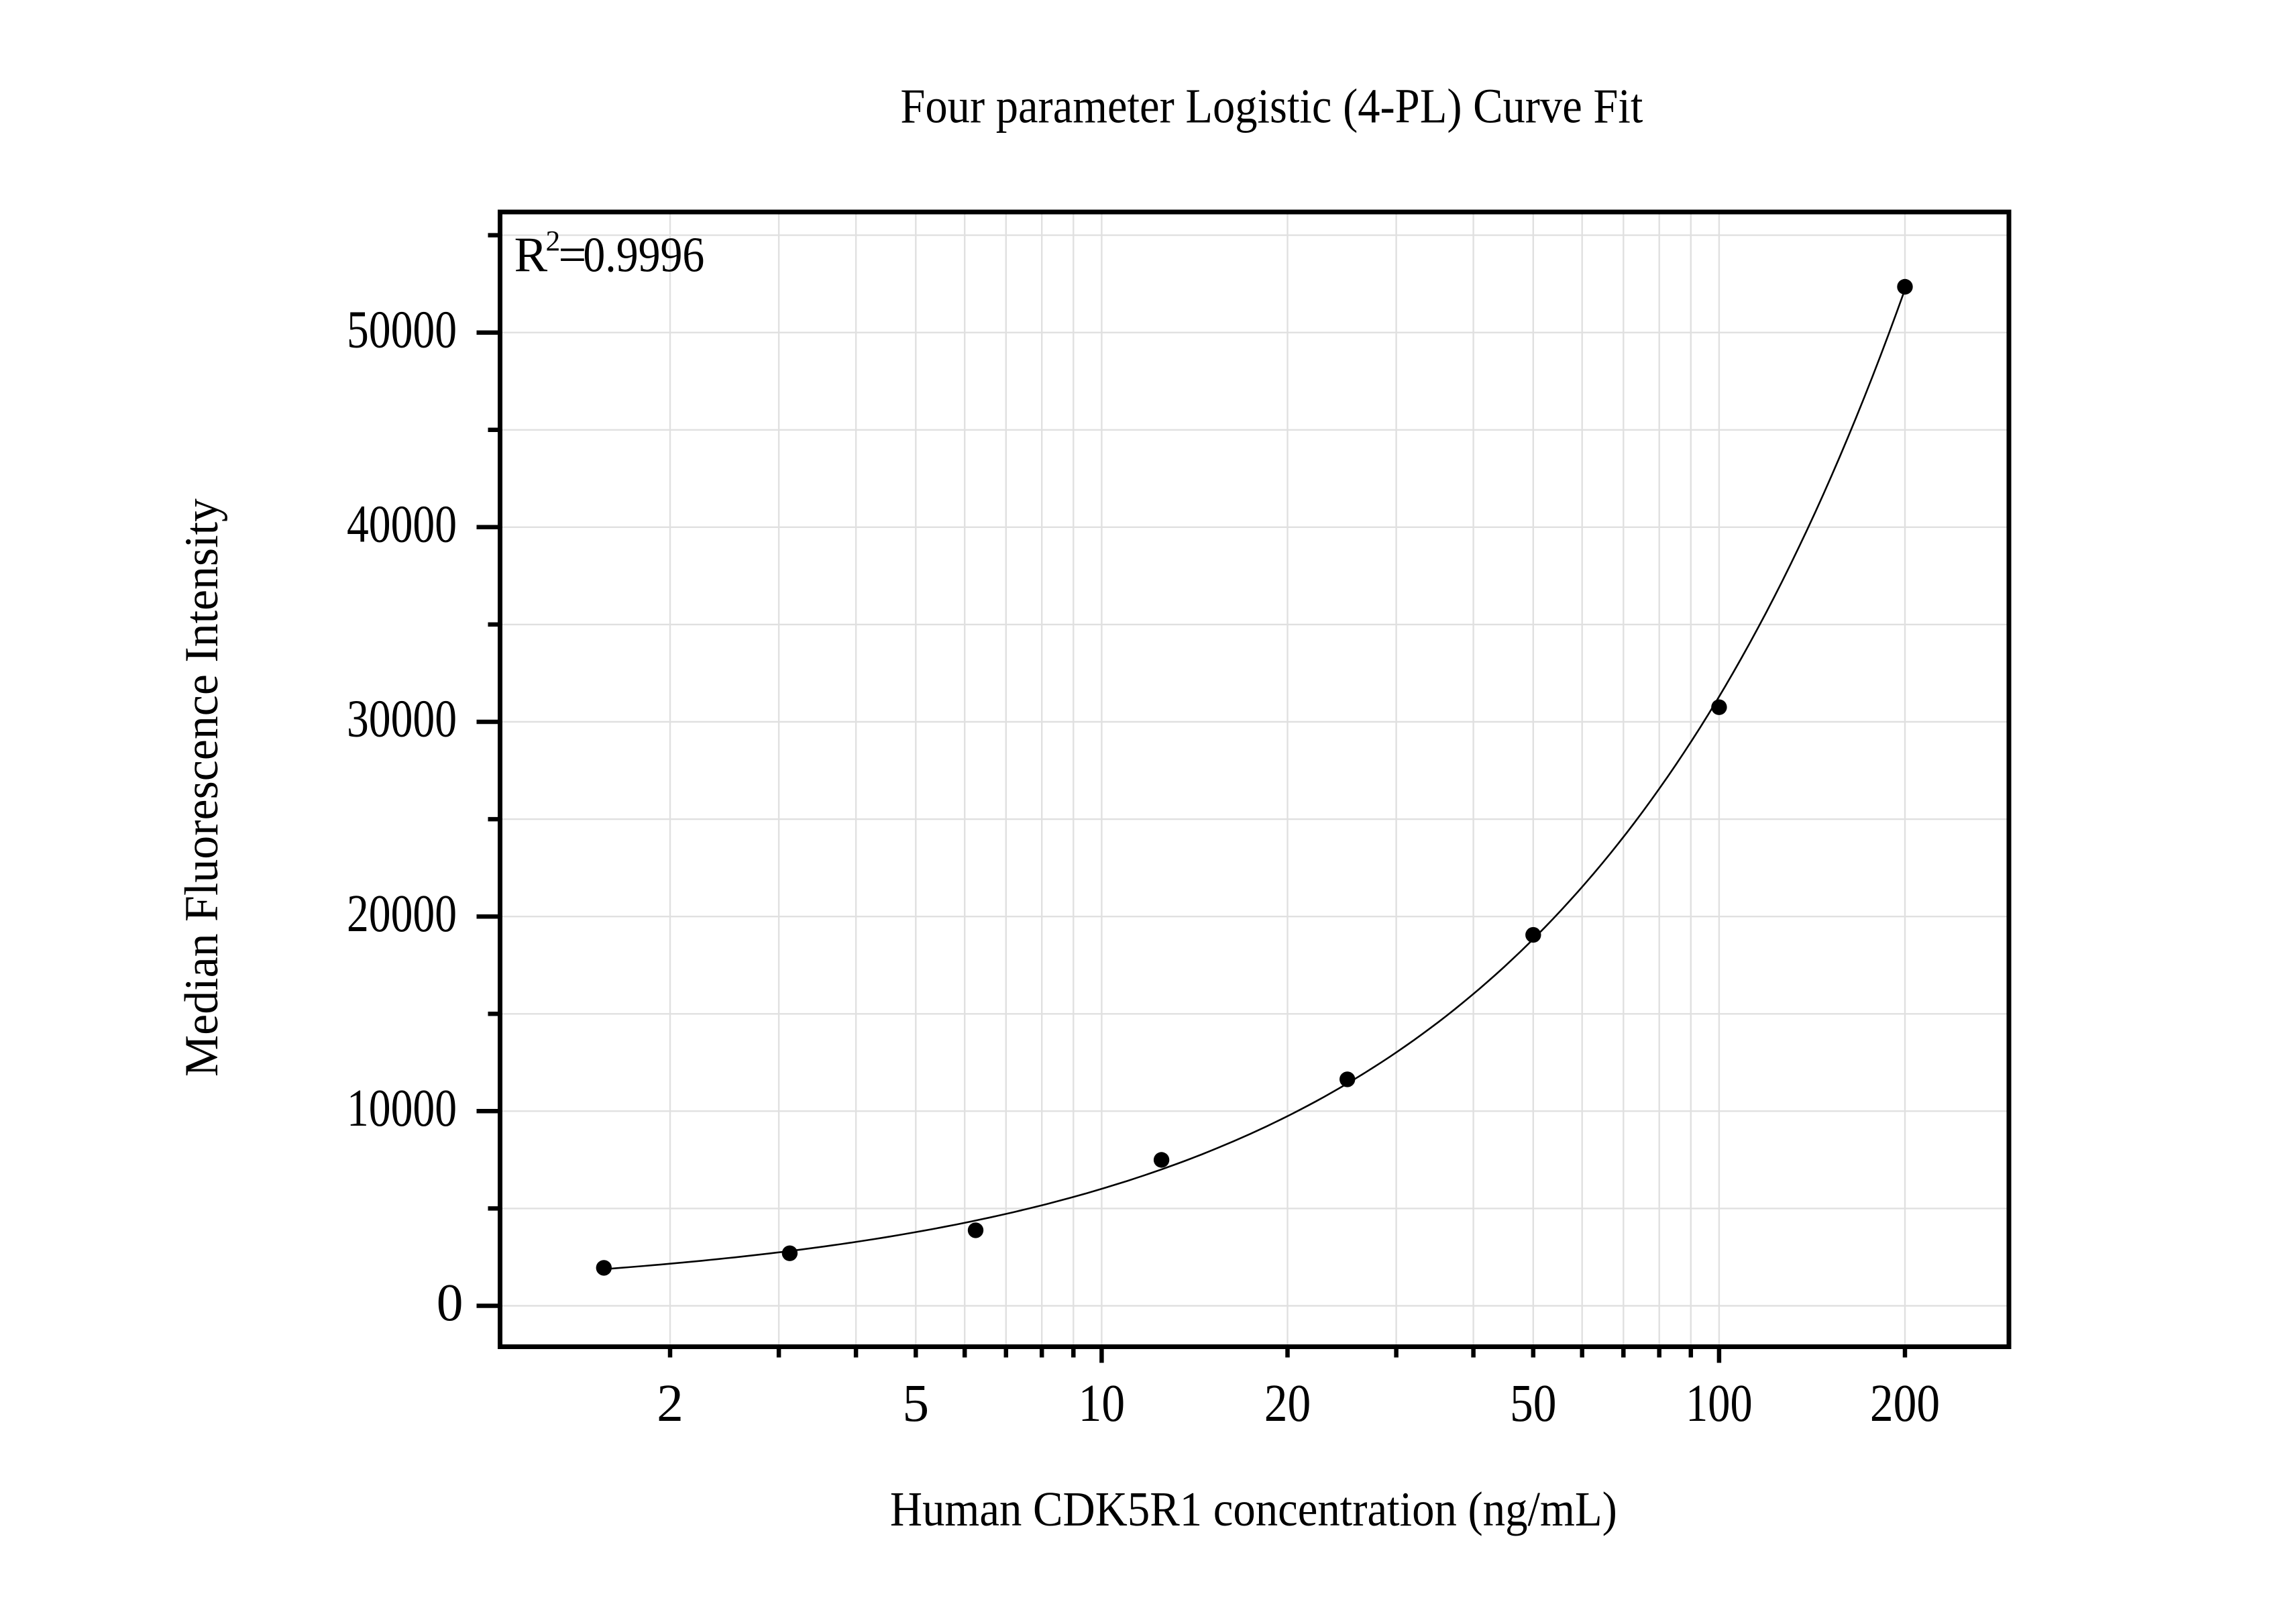  What do you see at coordinates (450, 1302) in the screenshot?
I see `svg-text: 0` at bounding box center [450, 1302].